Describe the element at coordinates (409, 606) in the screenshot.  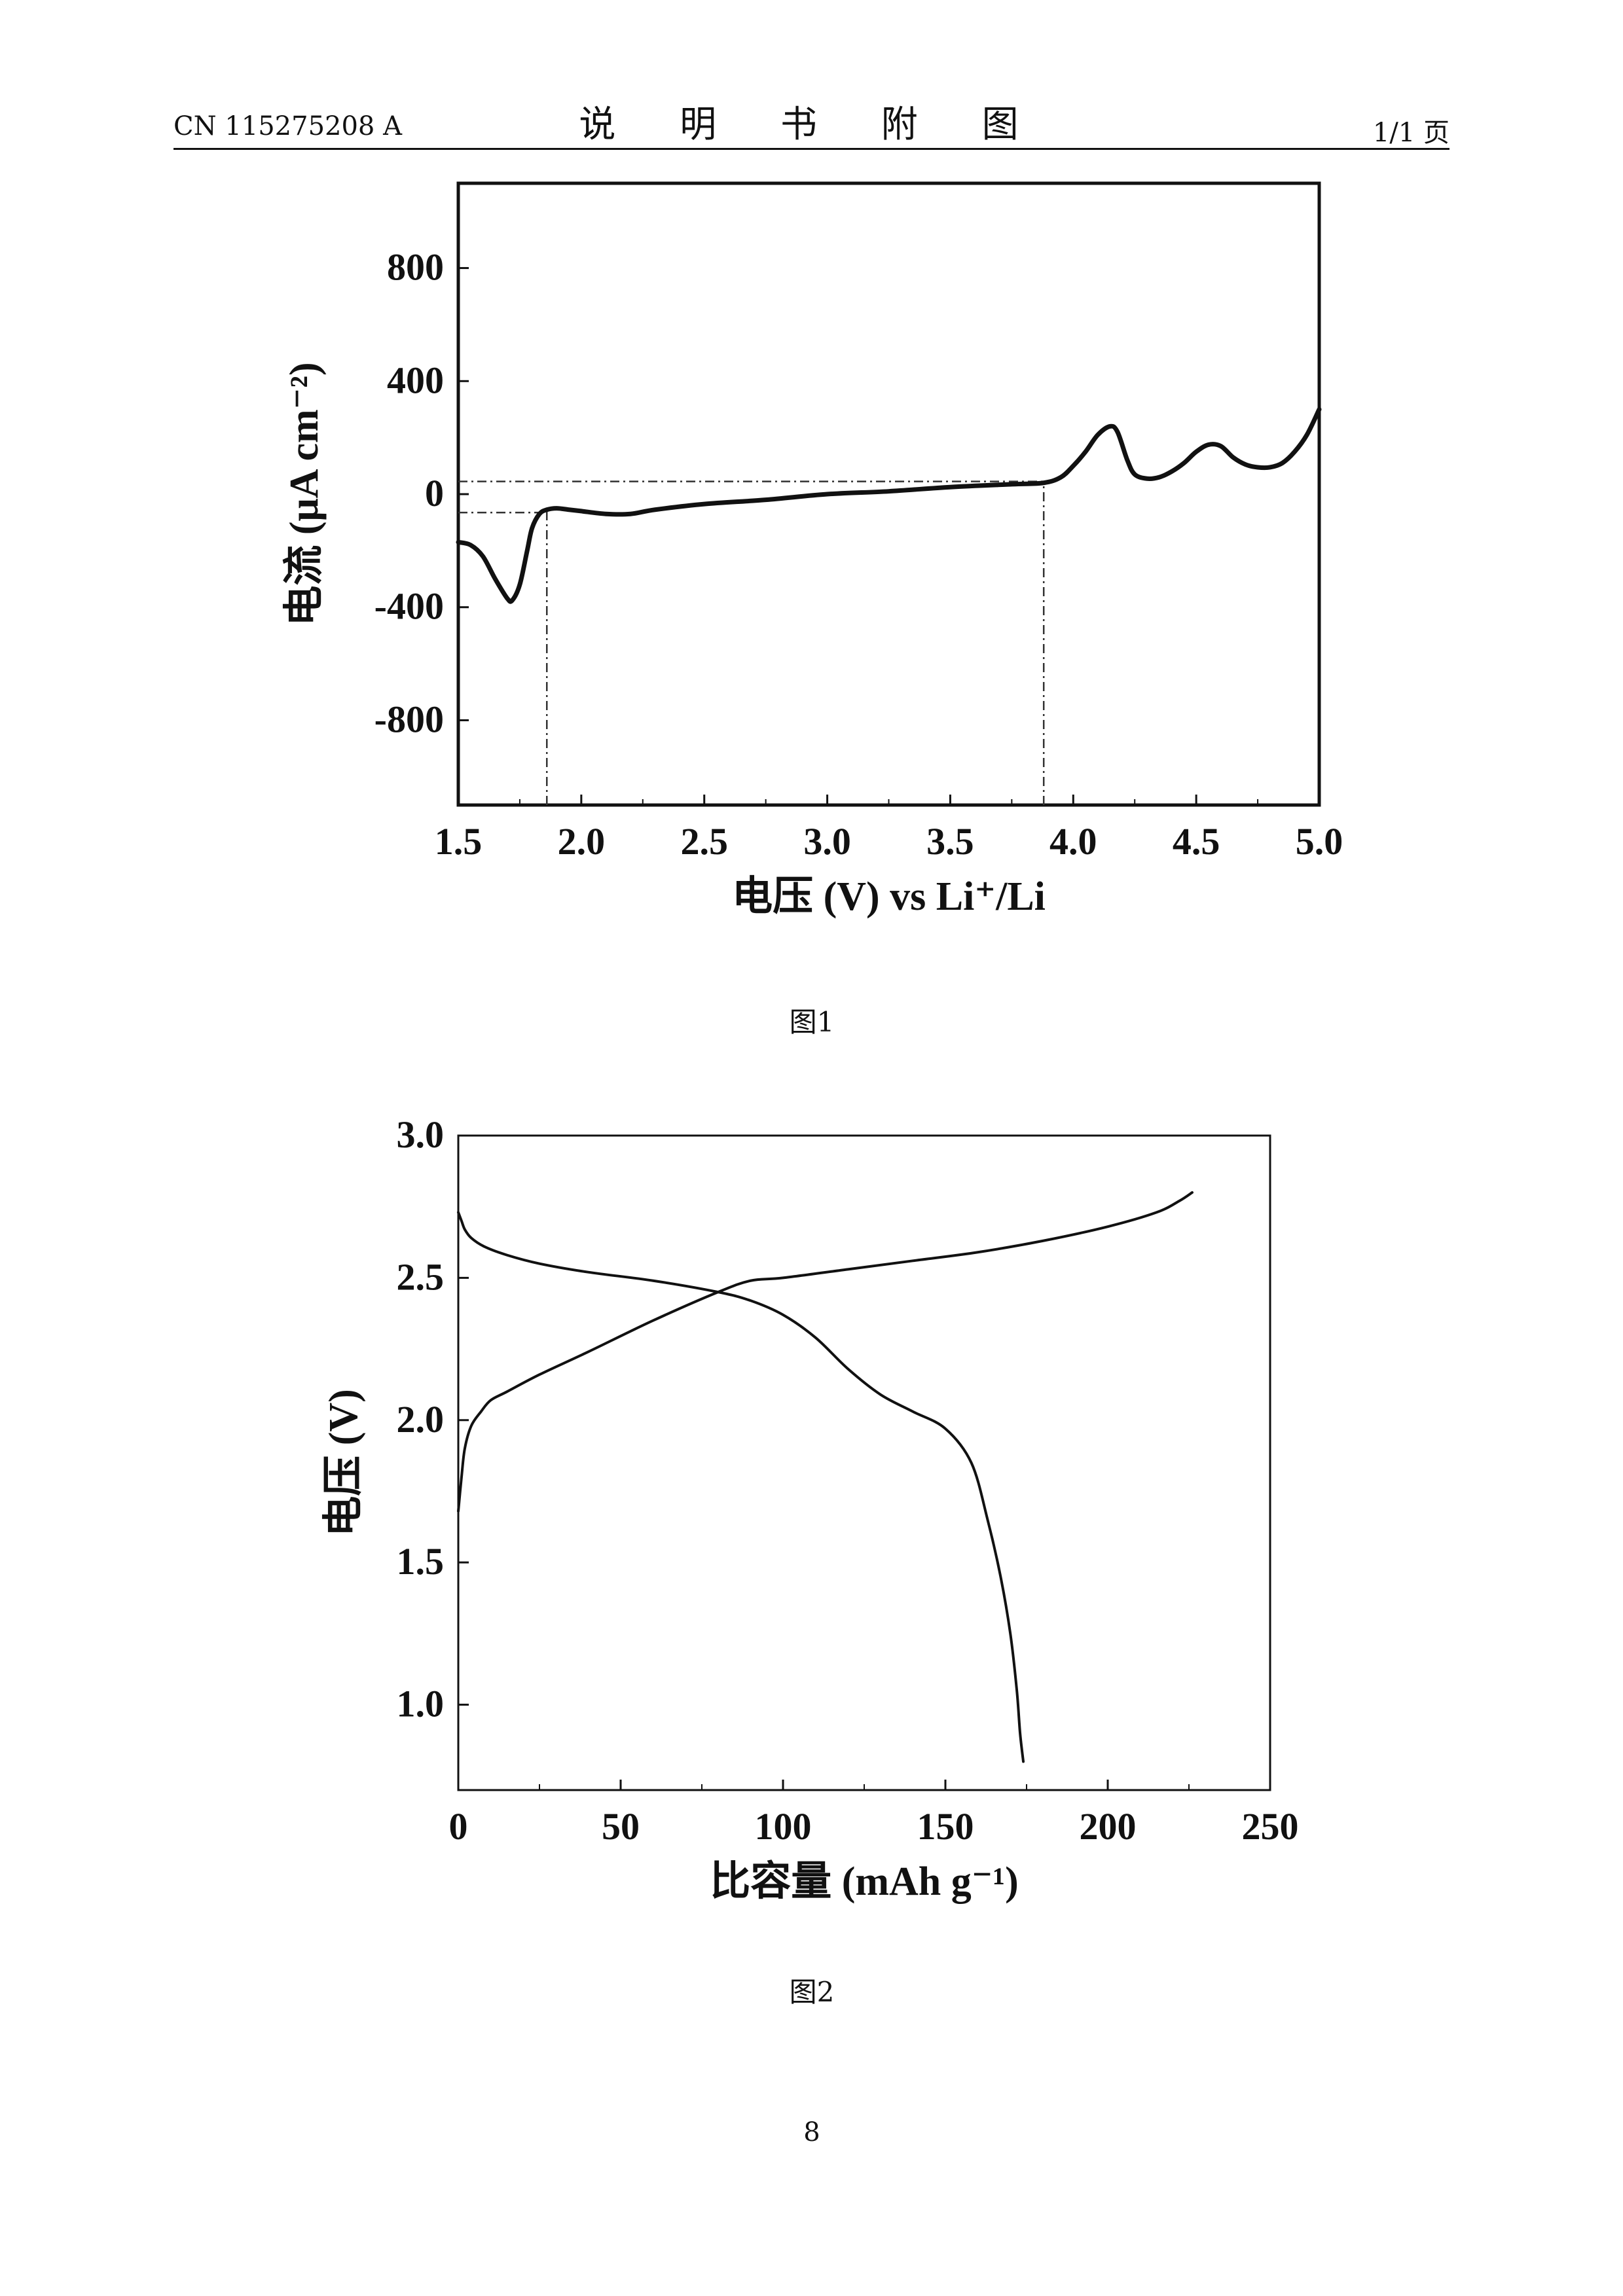
I see `y-tick-label: -400` at that location.